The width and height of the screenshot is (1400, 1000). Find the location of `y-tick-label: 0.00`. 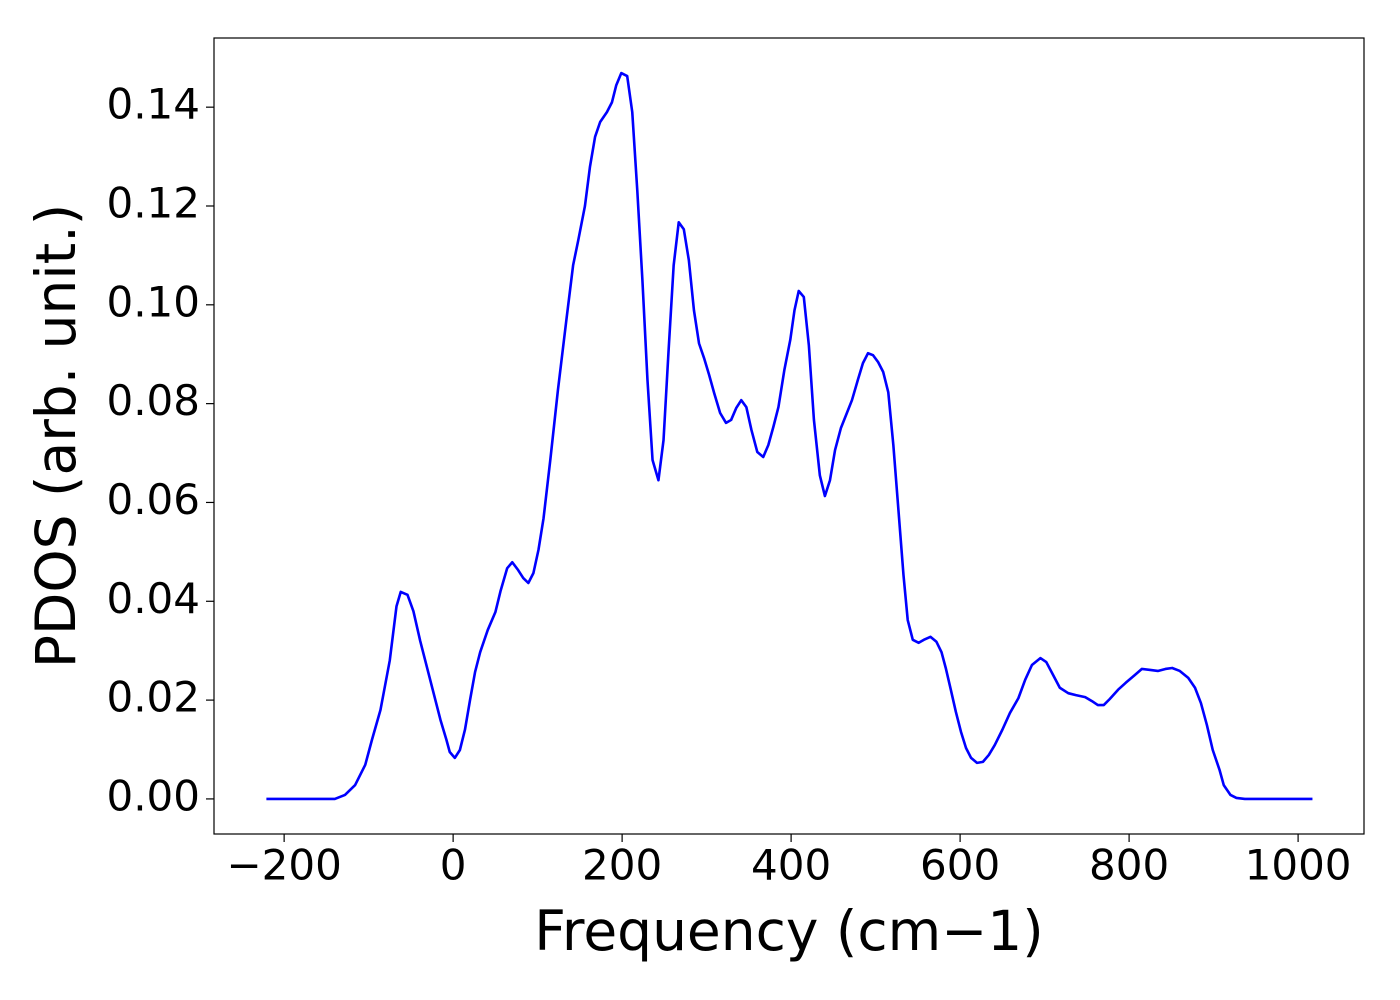

y-tick-label: 0.00 is located at coordinates (153, 795).